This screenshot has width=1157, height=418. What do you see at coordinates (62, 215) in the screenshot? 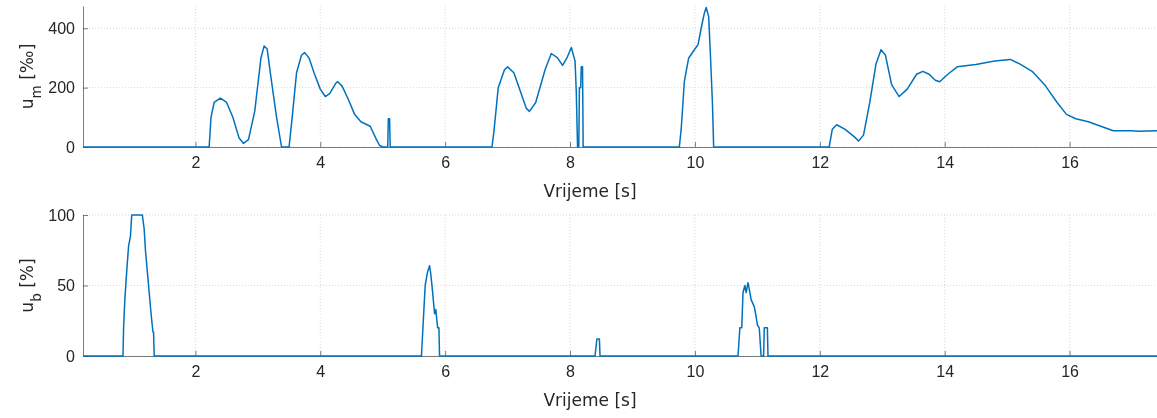
I see `y-tick-label: 100` at bounding box center [62, 215].